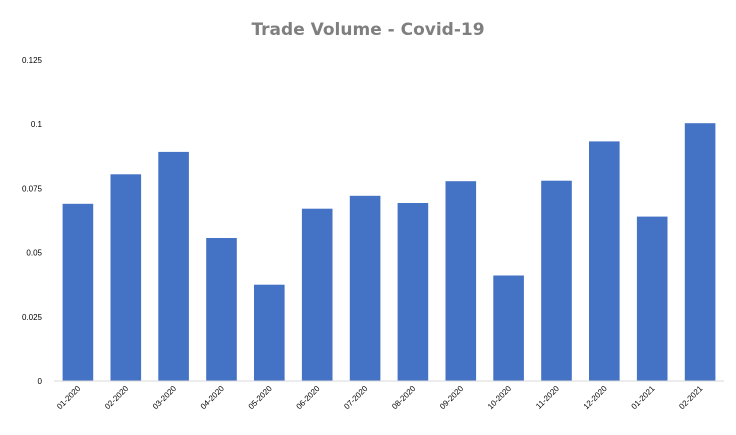  Describe the element at coordinates (40, 381) in the screenshot. I see `y-tick-label: 0` at that location.